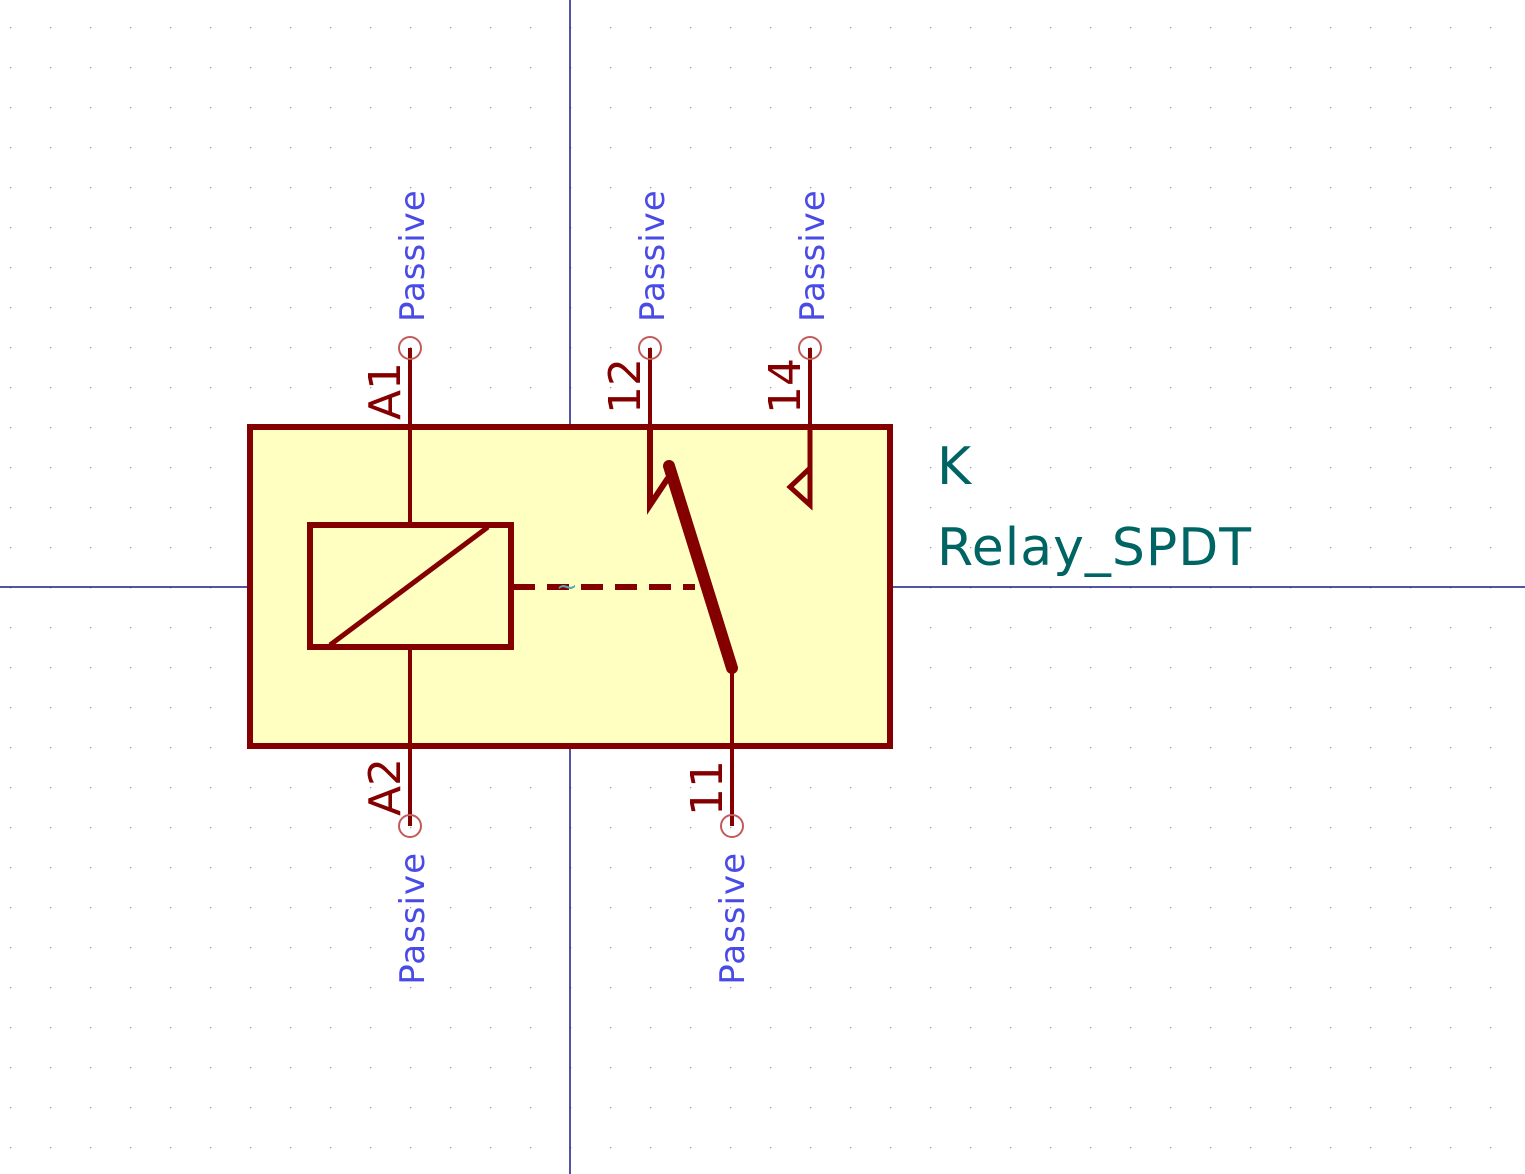  What do you see at coordinates (410, 826) in the screenshot?
I see `pin-a2-end` at bounding box center [410, 826].